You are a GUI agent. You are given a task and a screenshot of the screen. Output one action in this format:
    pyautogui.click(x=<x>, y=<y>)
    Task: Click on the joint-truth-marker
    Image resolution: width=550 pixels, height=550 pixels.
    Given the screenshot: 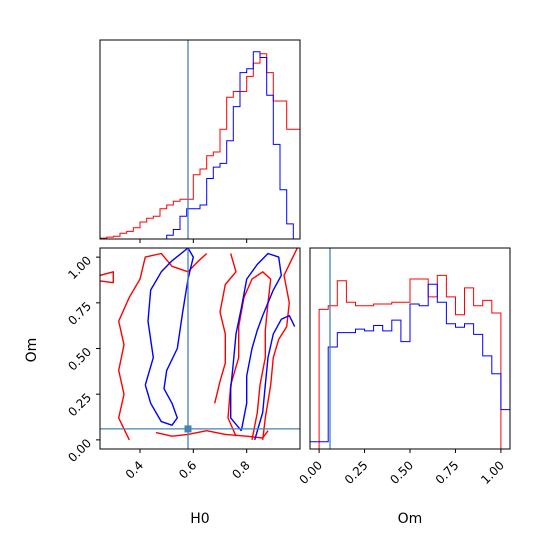 What is the action you would take?
    pyautogui.click(x=188, y=429)
    